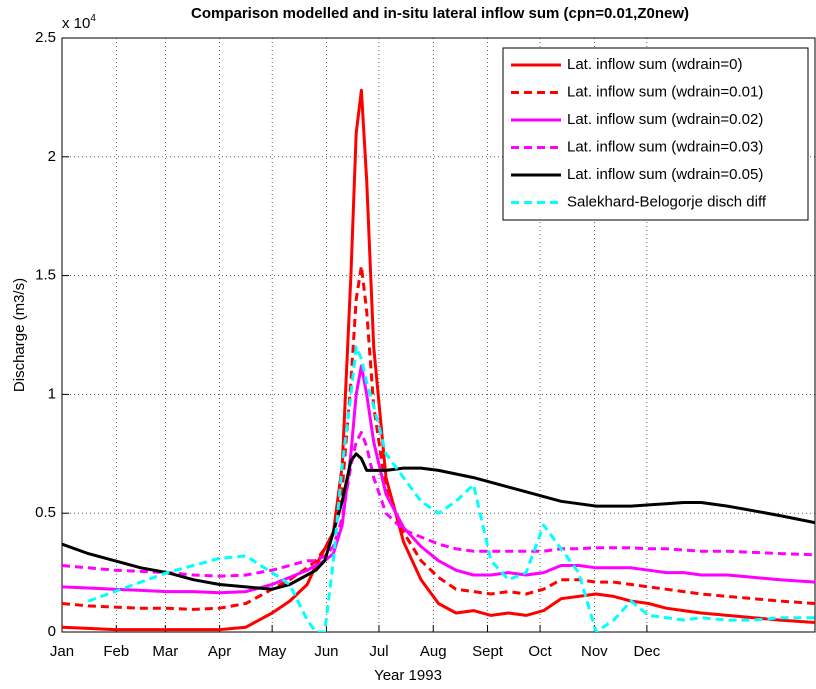  I want to click on x-axis-label: Year 1993, so click(408, 675).